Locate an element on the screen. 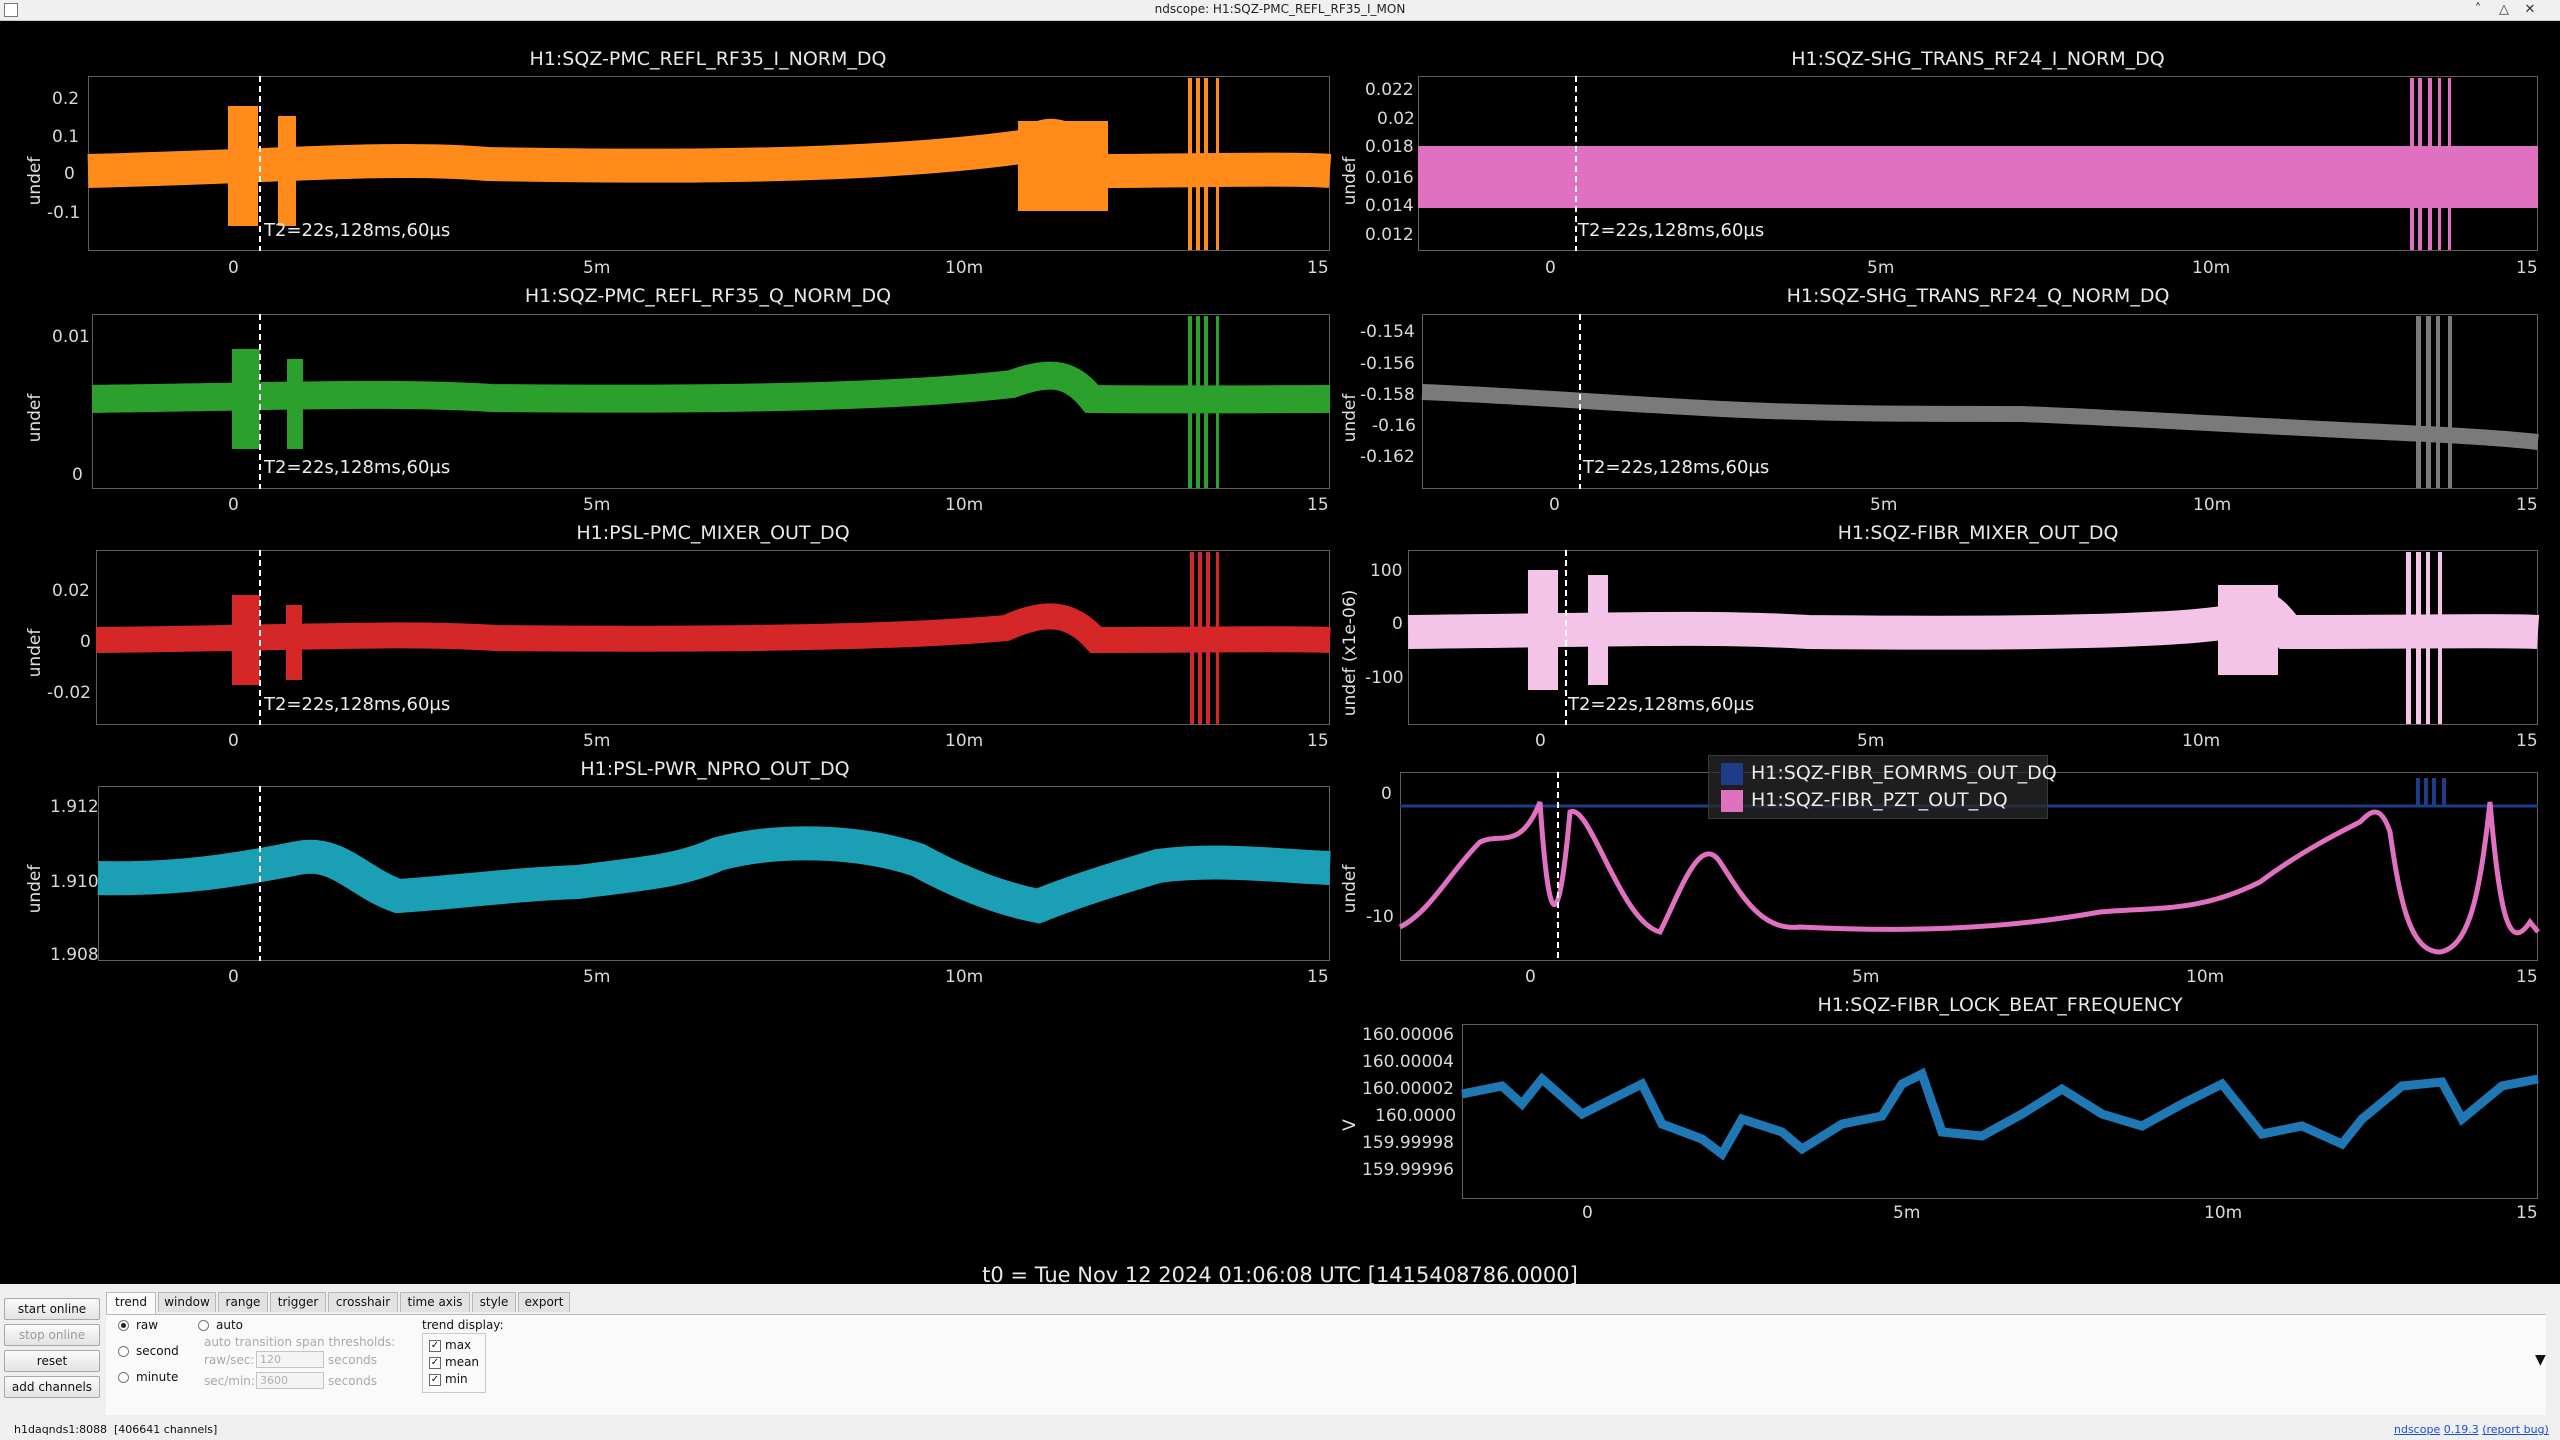 The image size is (2560, 1440). y-tick: 1.910 is located at coordinates (74, 882).